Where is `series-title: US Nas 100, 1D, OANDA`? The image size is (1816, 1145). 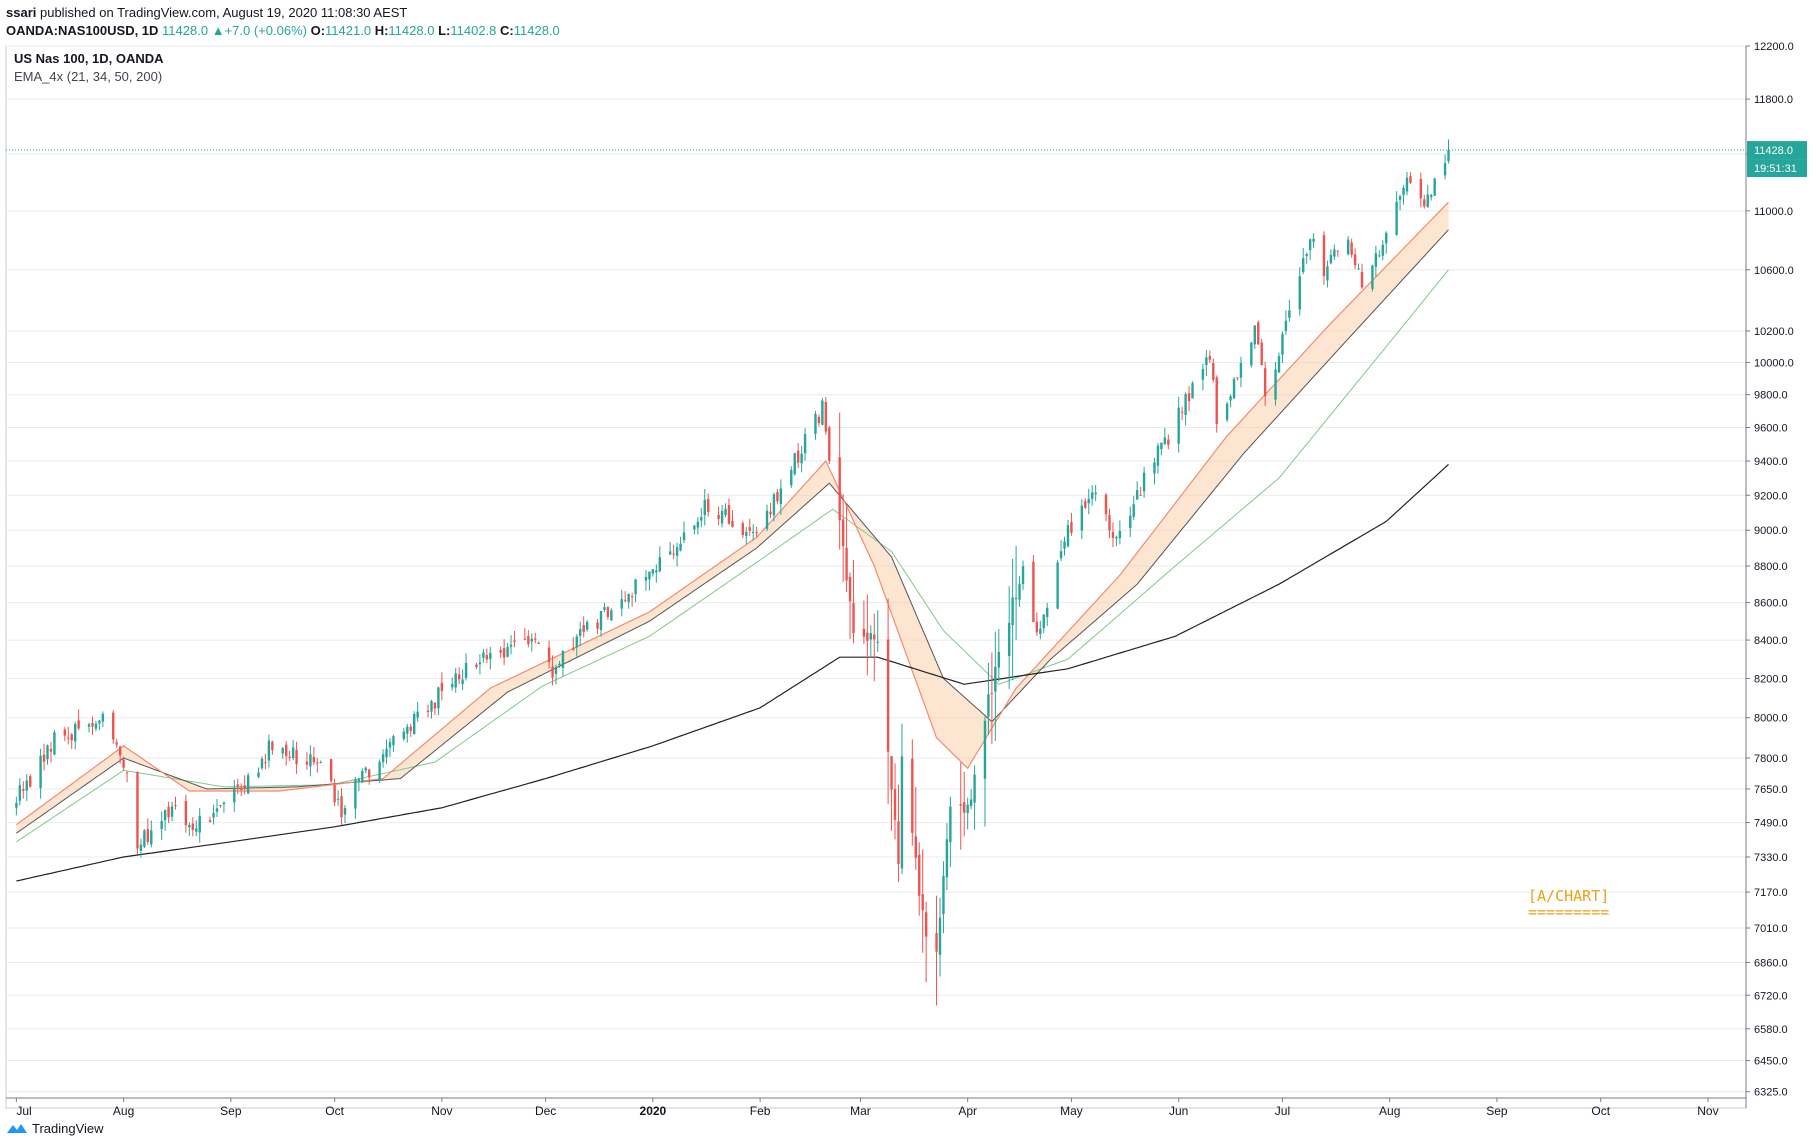
series-title: US Nas 100, 1D, OANDA is located at coordinates (89, 58).